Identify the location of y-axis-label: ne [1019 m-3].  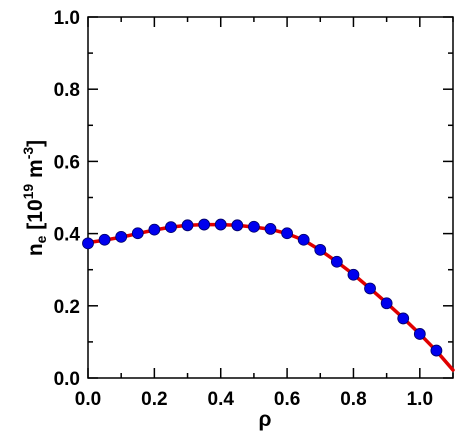
(34, 198).